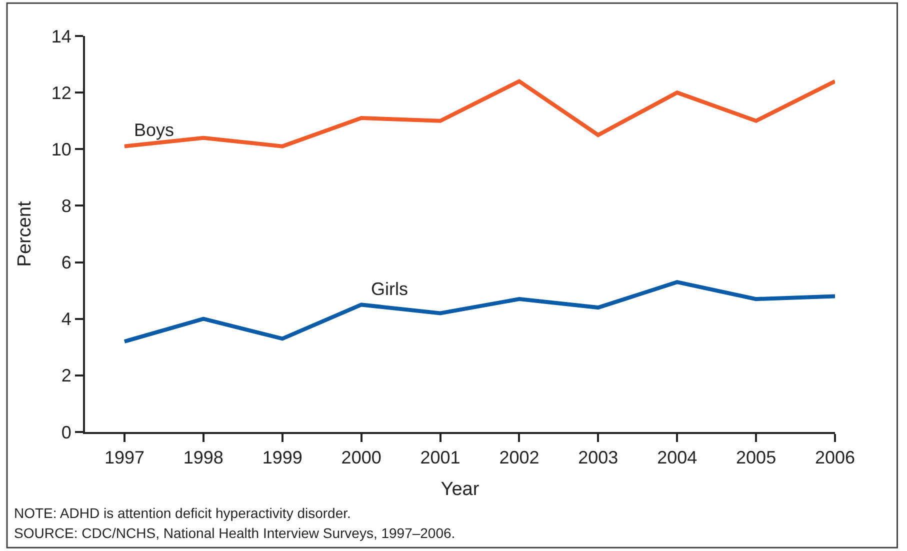 The height and width of the screenshot is (551, 907). I want to click on y-tick-label: 4, so click(66, 319).